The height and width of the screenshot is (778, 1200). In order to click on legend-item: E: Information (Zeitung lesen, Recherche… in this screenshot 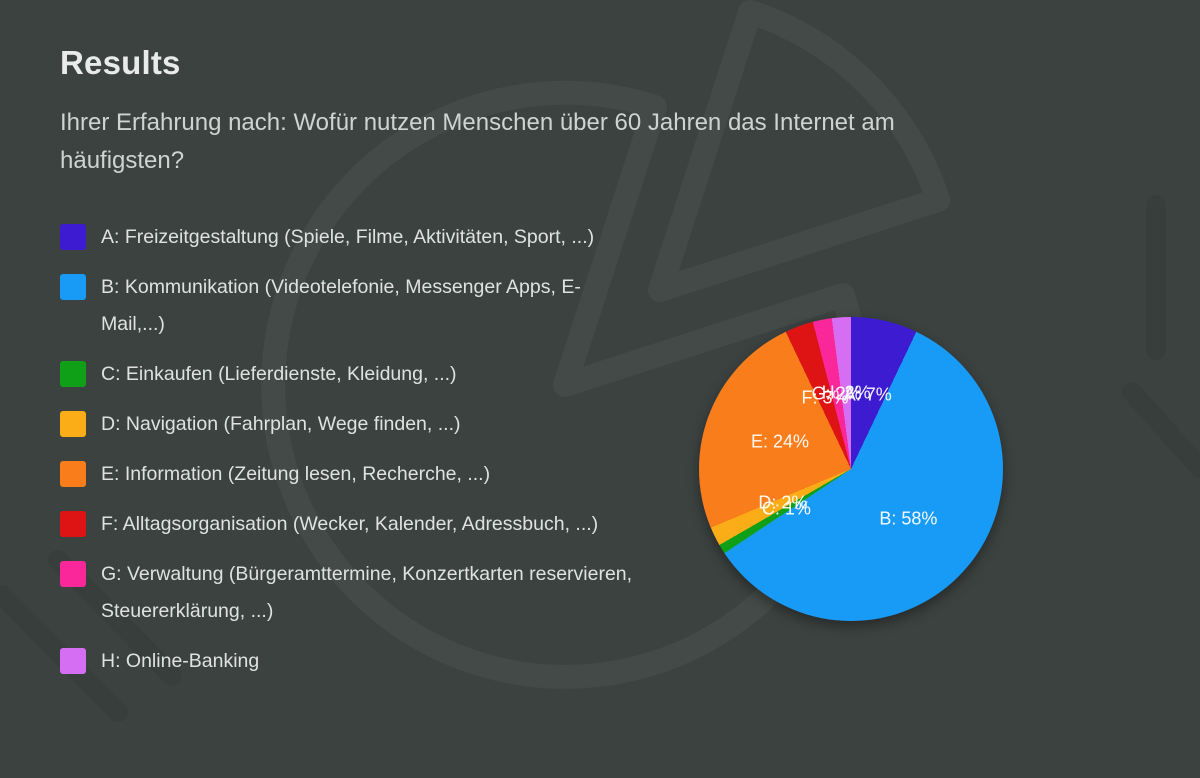, I will do `click(350, 474)`.